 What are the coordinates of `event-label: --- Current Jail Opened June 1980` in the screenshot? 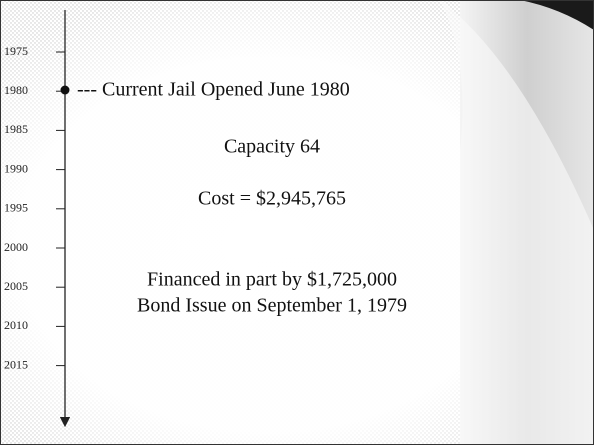 It's located at (213, 90).